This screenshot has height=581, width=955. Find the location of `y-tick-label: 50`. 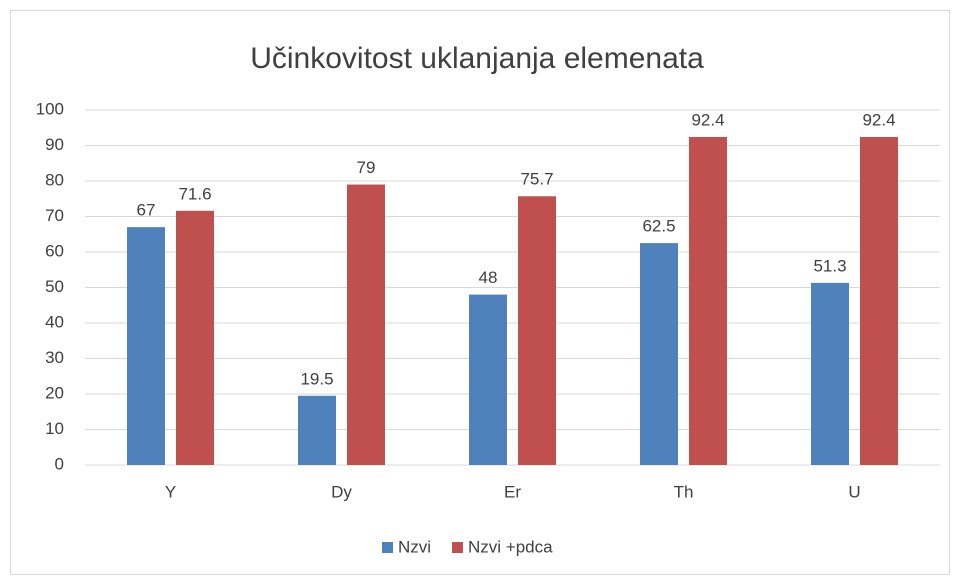

y-tick-label: 50 is located at coordinates (54, 286).